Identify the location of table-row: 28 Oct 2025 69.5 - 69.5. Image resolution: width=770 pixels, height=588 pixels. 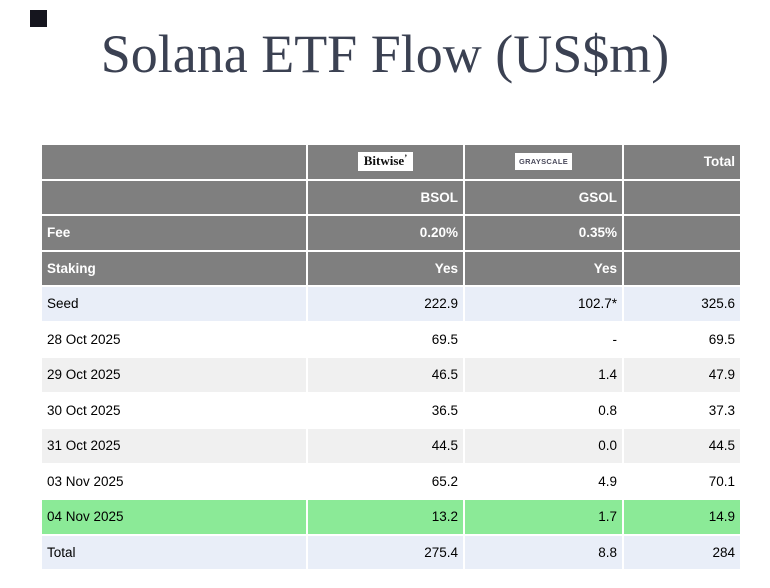
(391, 339).